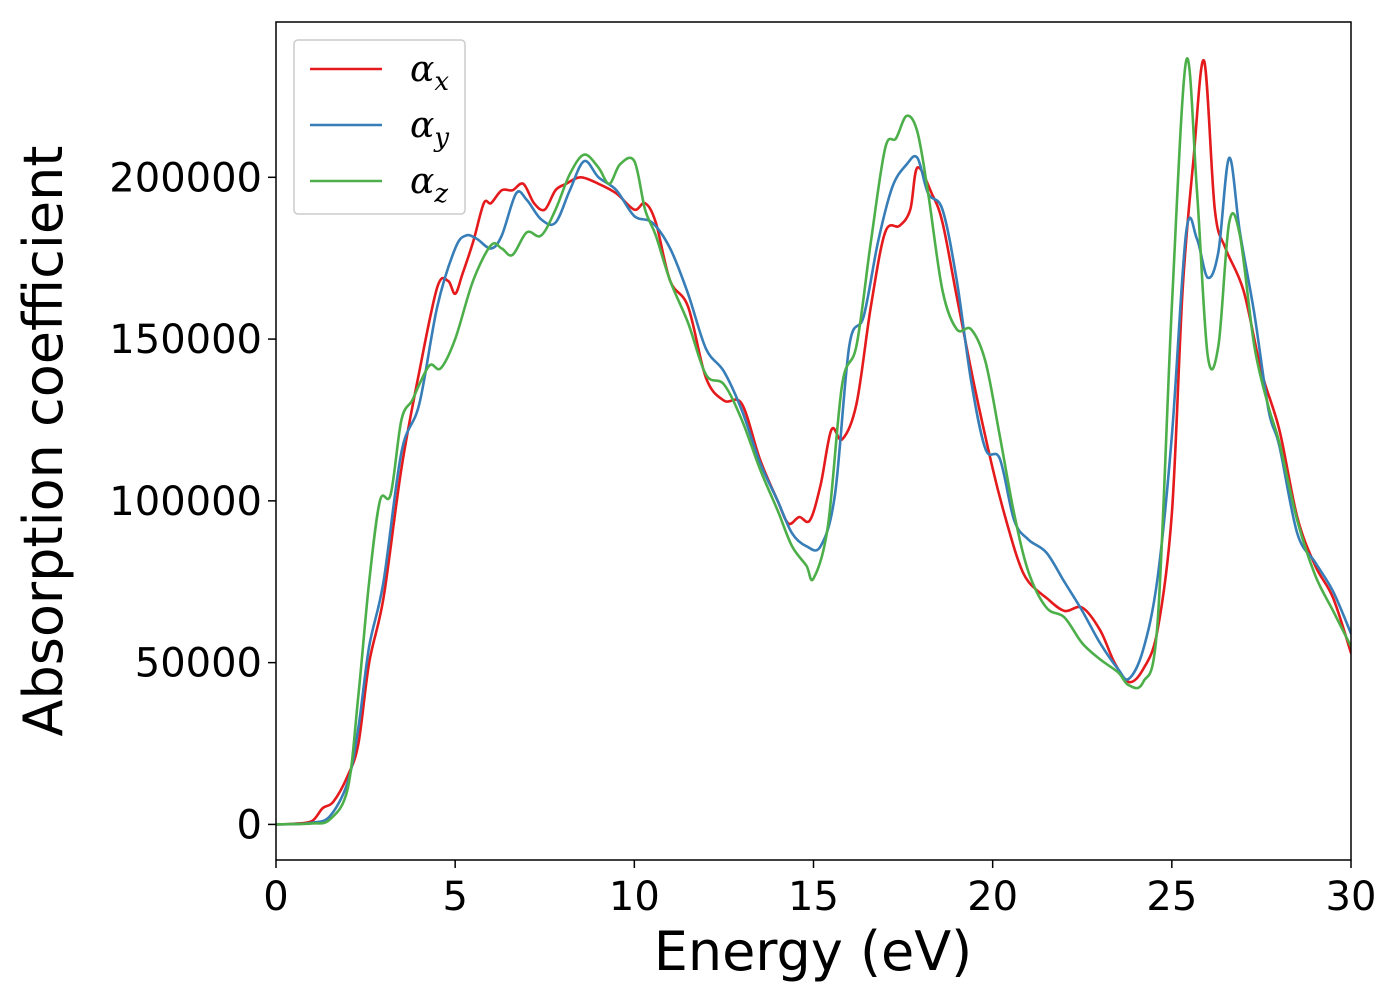  What do you see at coordinates (275, 897) in the screenshot?
I see `x-tick-label: 0` at bounding box center [275, 897].